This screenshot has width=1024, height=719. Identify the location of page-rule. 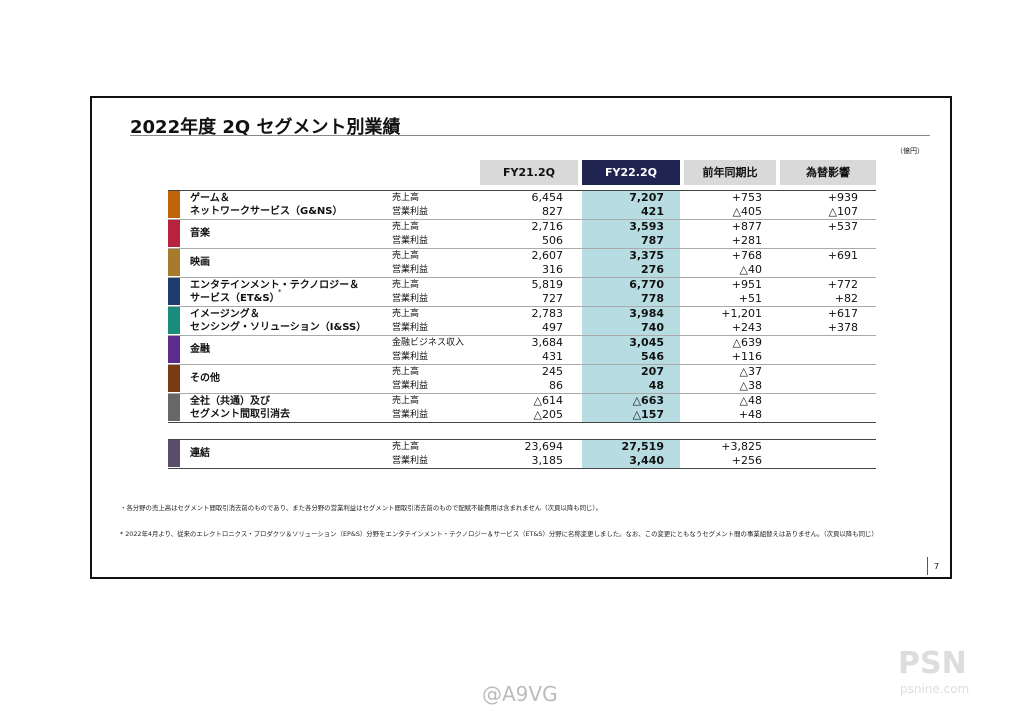
(927, 566).